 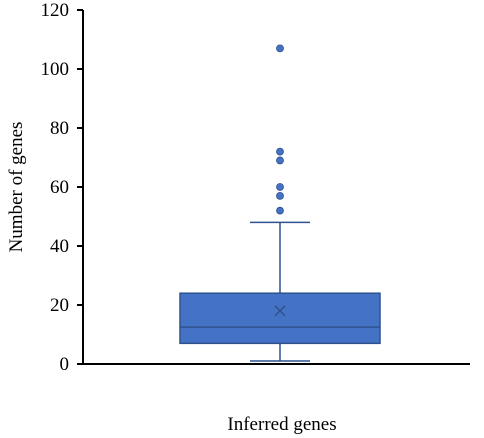 I want to click on y-tick-label: 80, so click(x=59, y=128).